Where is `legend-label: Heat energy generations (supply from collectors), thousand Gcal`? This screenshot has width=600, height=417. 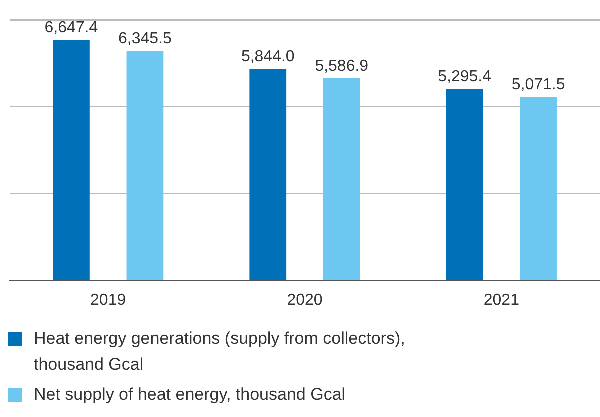
legend-label: Heat energy generations (supply from collectors), thousand Gcal is located at coordinates (220, 352).